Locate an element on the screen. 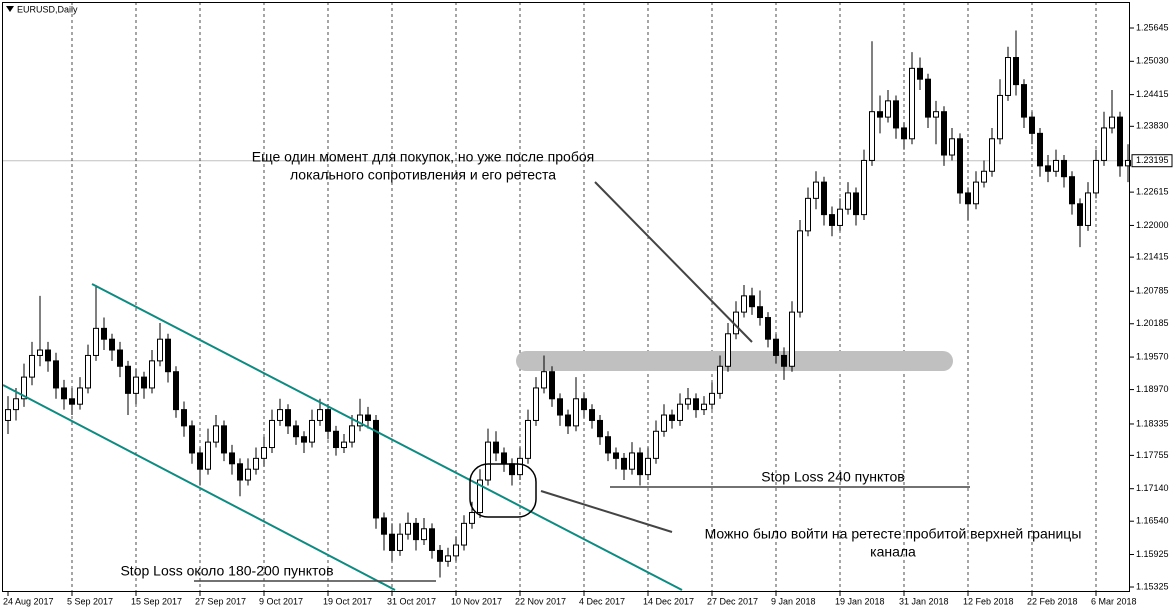 The height and width of the screenshot is (611, 1173). y-tick-label: 1.23830 is located at coordinates (1152, 126).